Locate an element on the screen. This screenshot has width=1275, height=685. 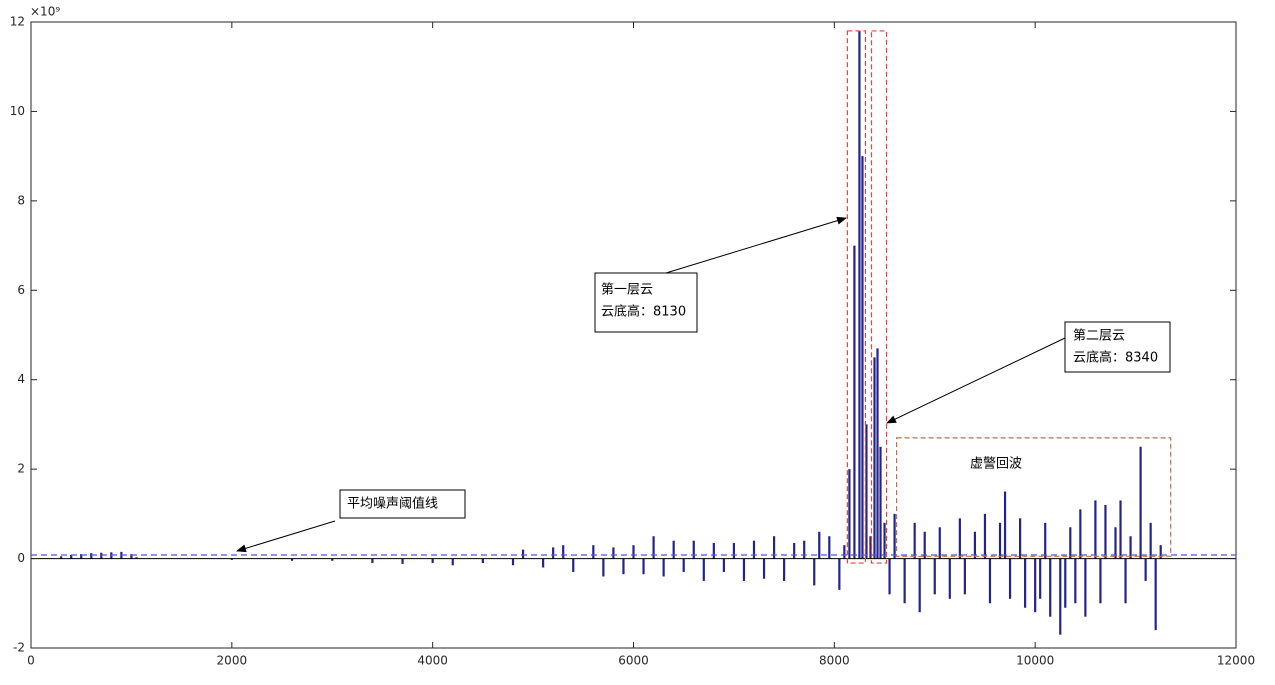
x-tick-label: 6000 is located at coordinates (633, 661).